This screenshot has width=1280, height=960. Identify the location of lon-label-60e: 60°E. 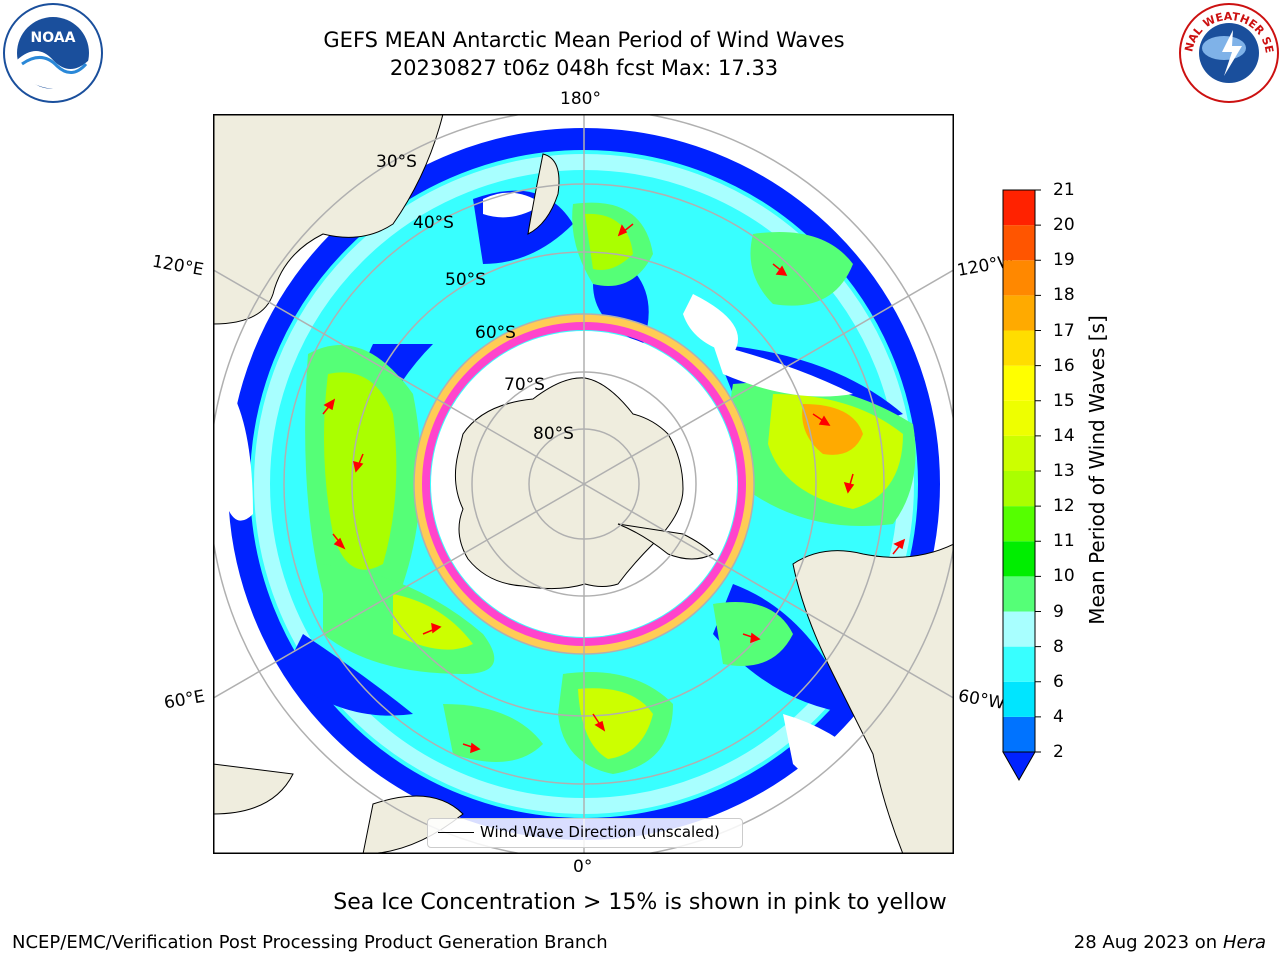
(184, 700).